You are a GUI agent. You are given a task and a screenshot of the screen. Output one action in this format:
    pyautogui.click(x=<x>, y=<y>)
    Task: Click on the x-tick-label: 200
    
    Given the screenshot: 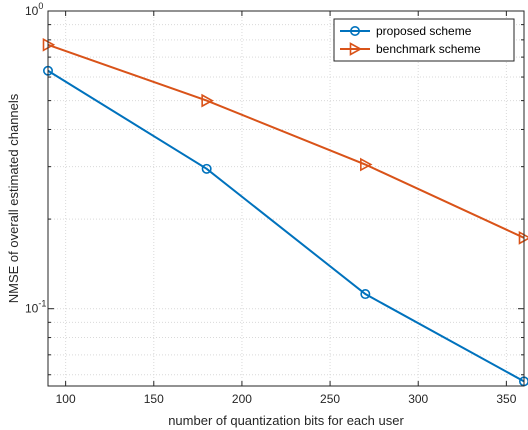 What is the action you would take?
    pyautogui.click(x=242, y=399)
    